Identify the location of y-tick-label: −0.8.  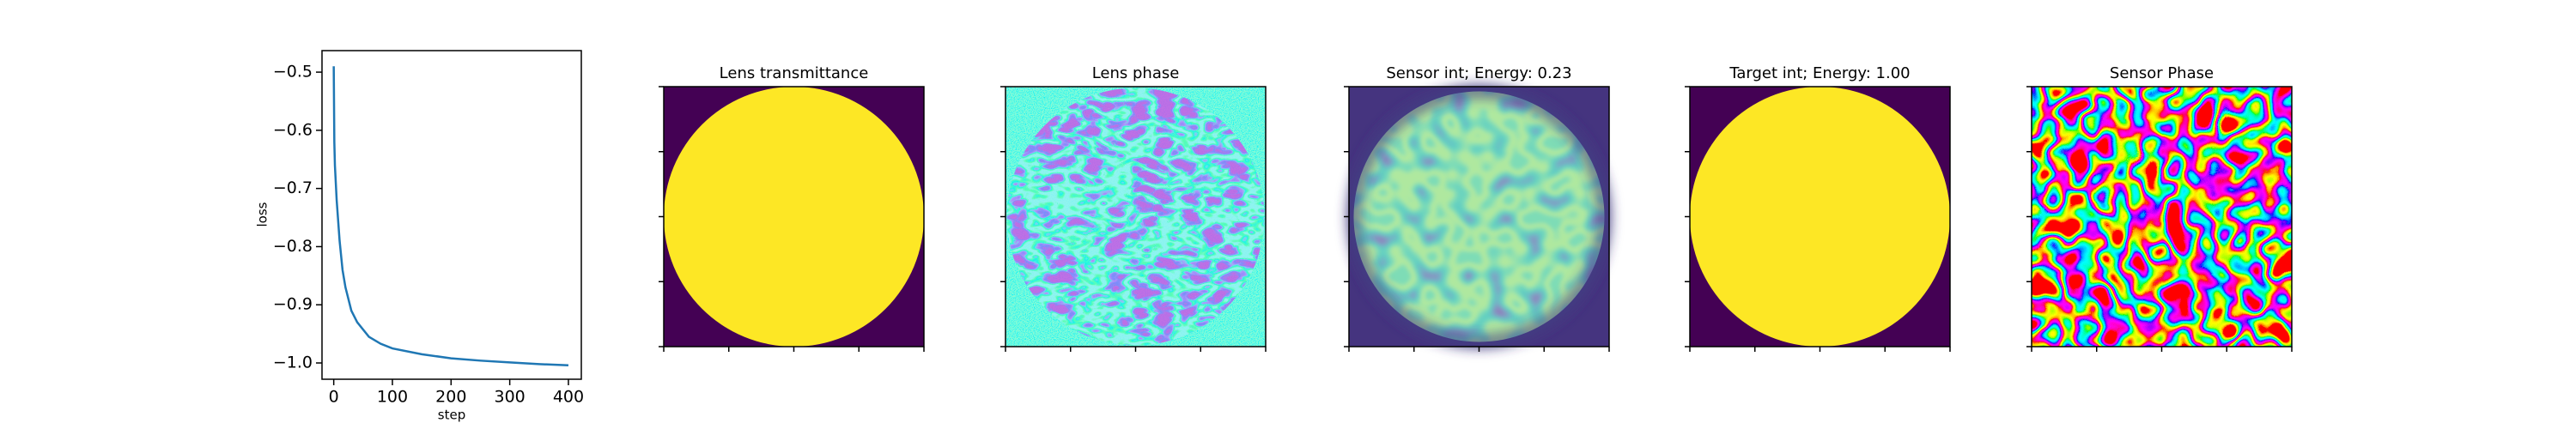
(293, 246).